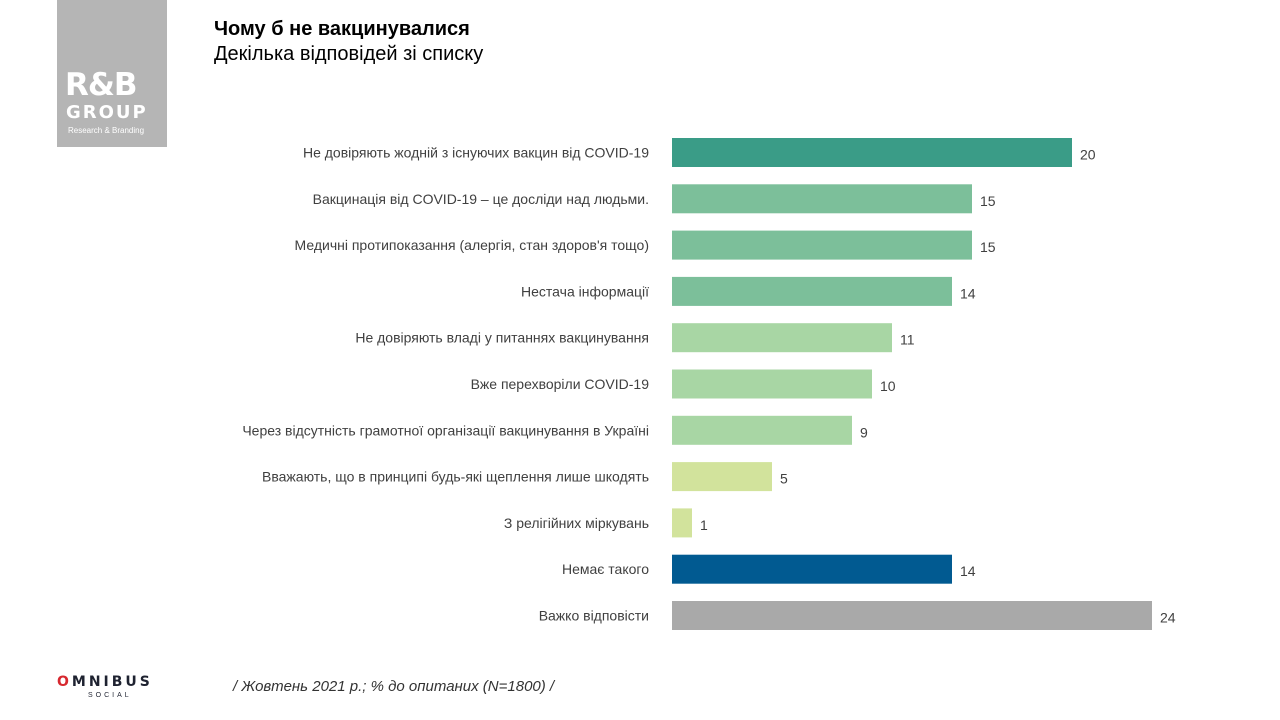 The image size is (1280, 720). What do you see at coordinates (594, 616) in the screenshot?
I see `category-label: Важко відповісти` at bounding box center [594, 616].